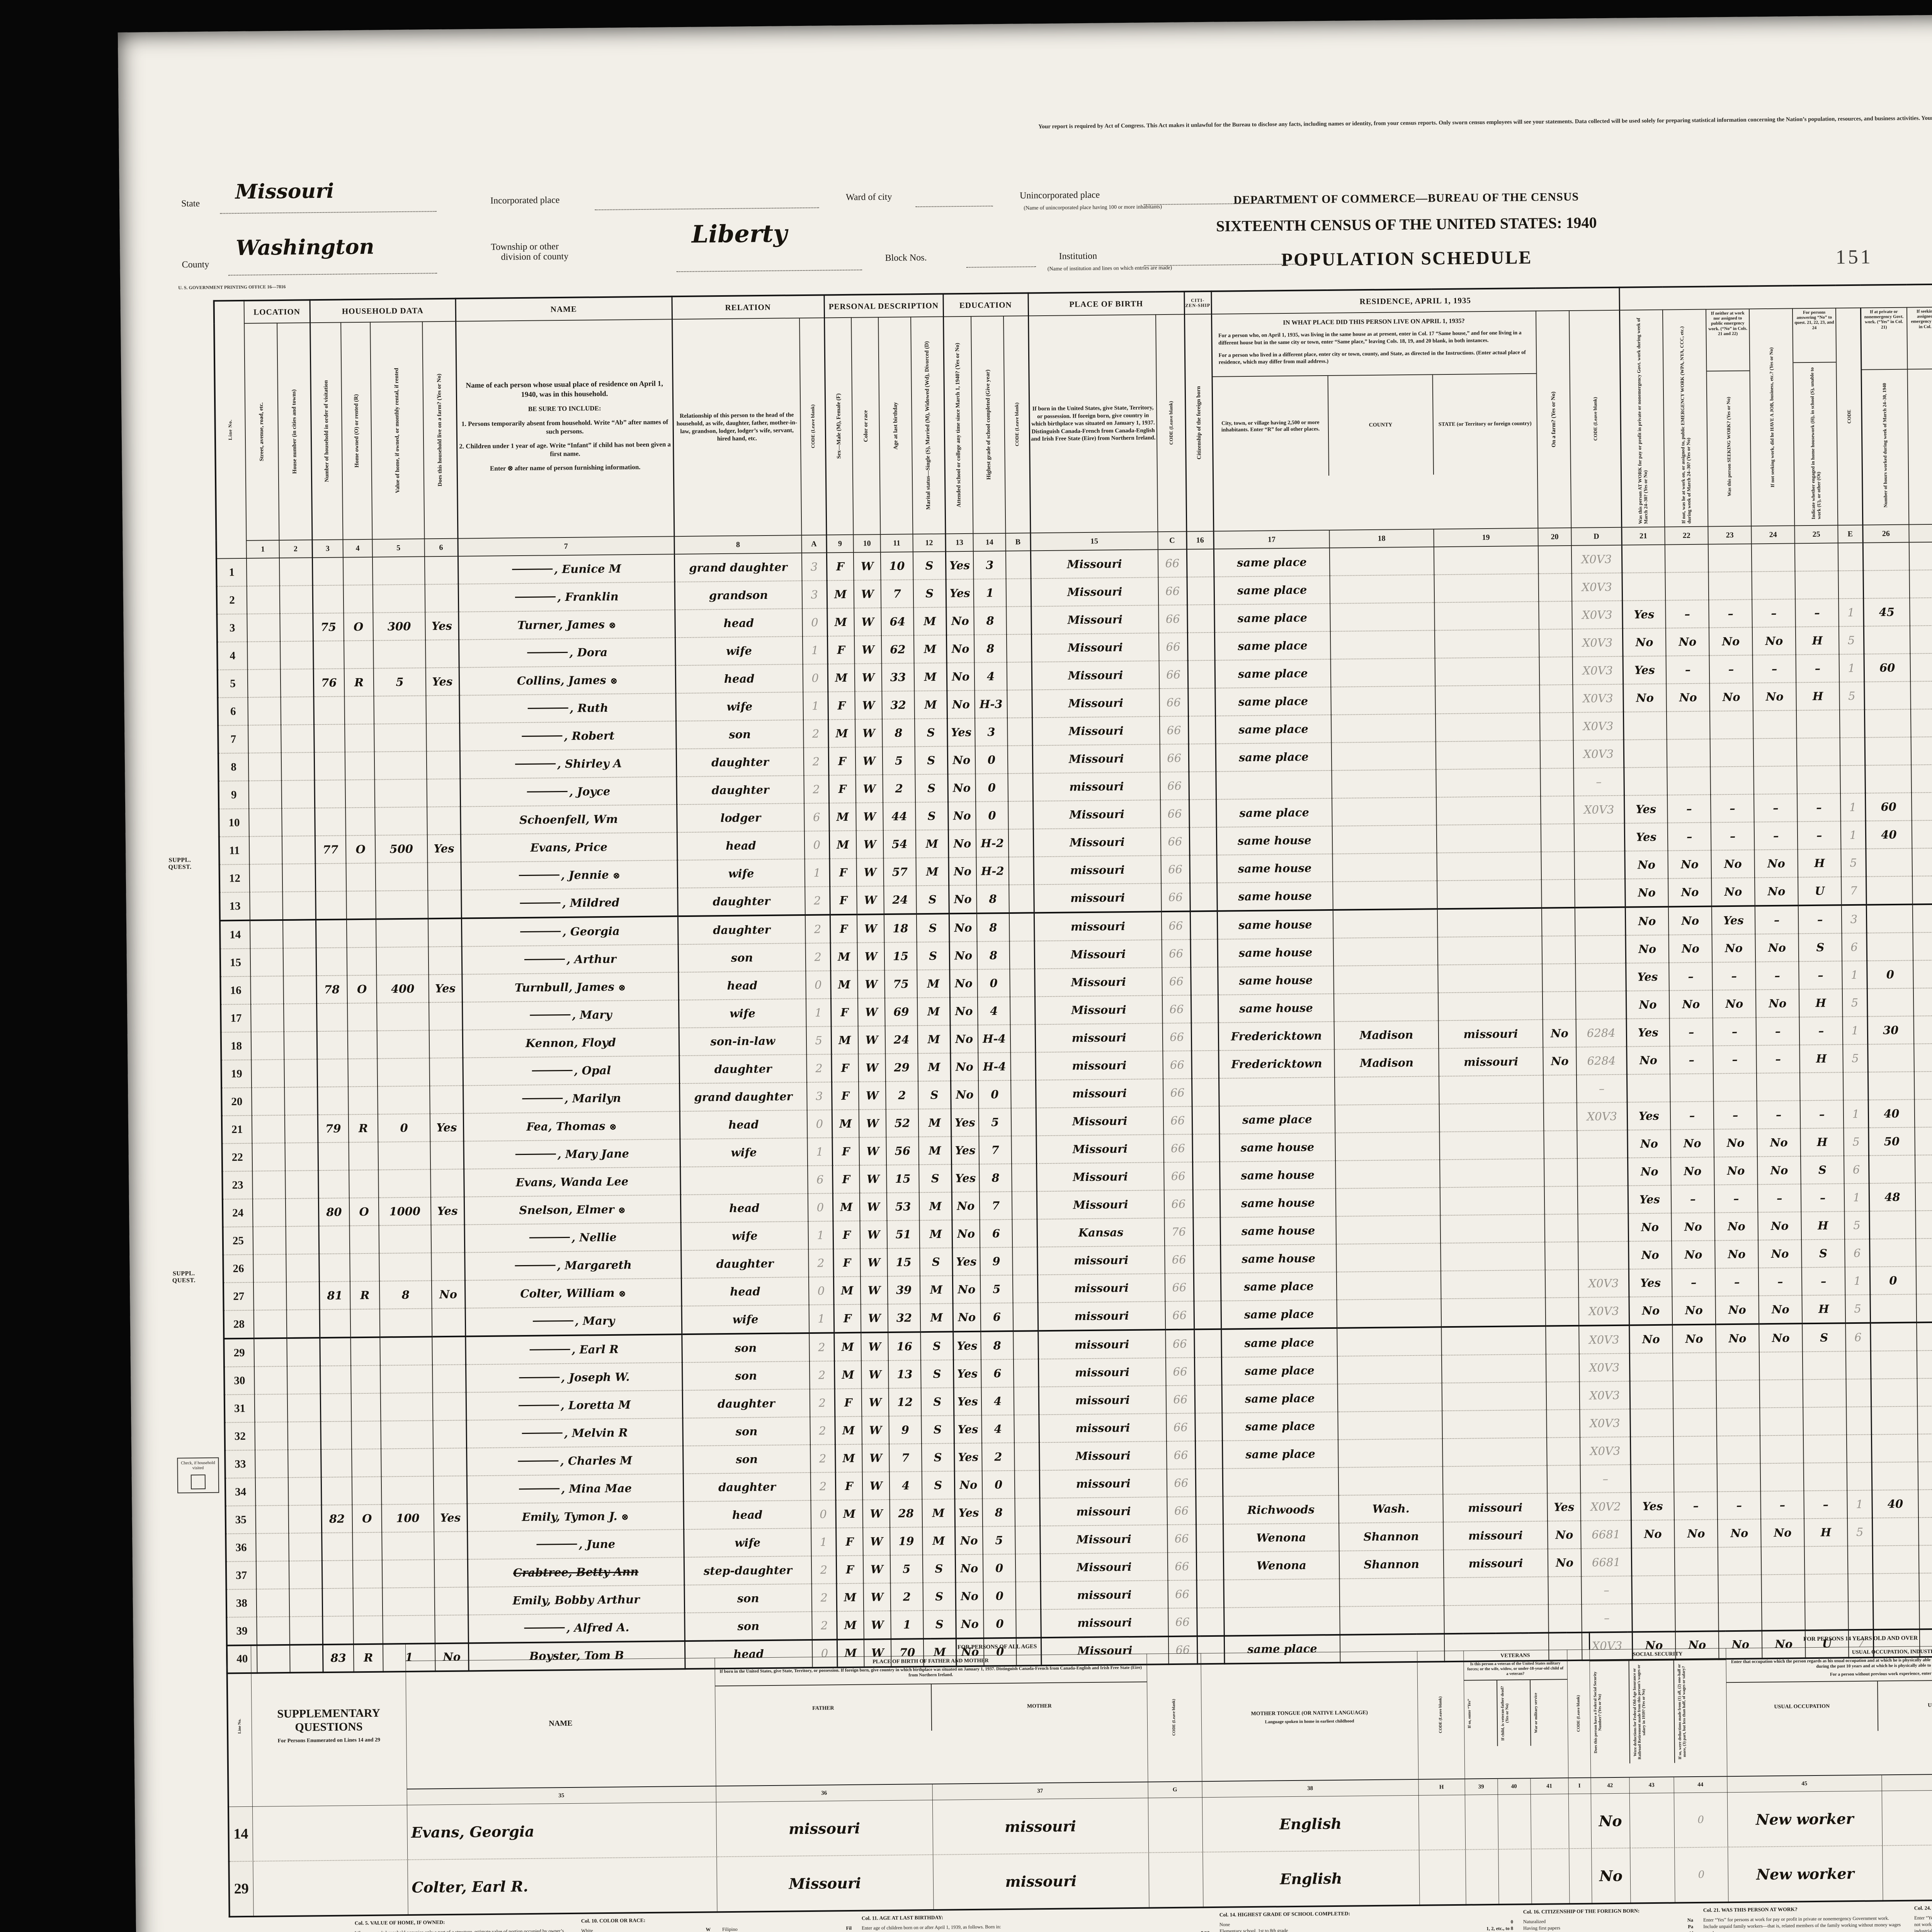 The image size is (1932, 1932). I want to click on r30-c25, so click(1824, 1366).